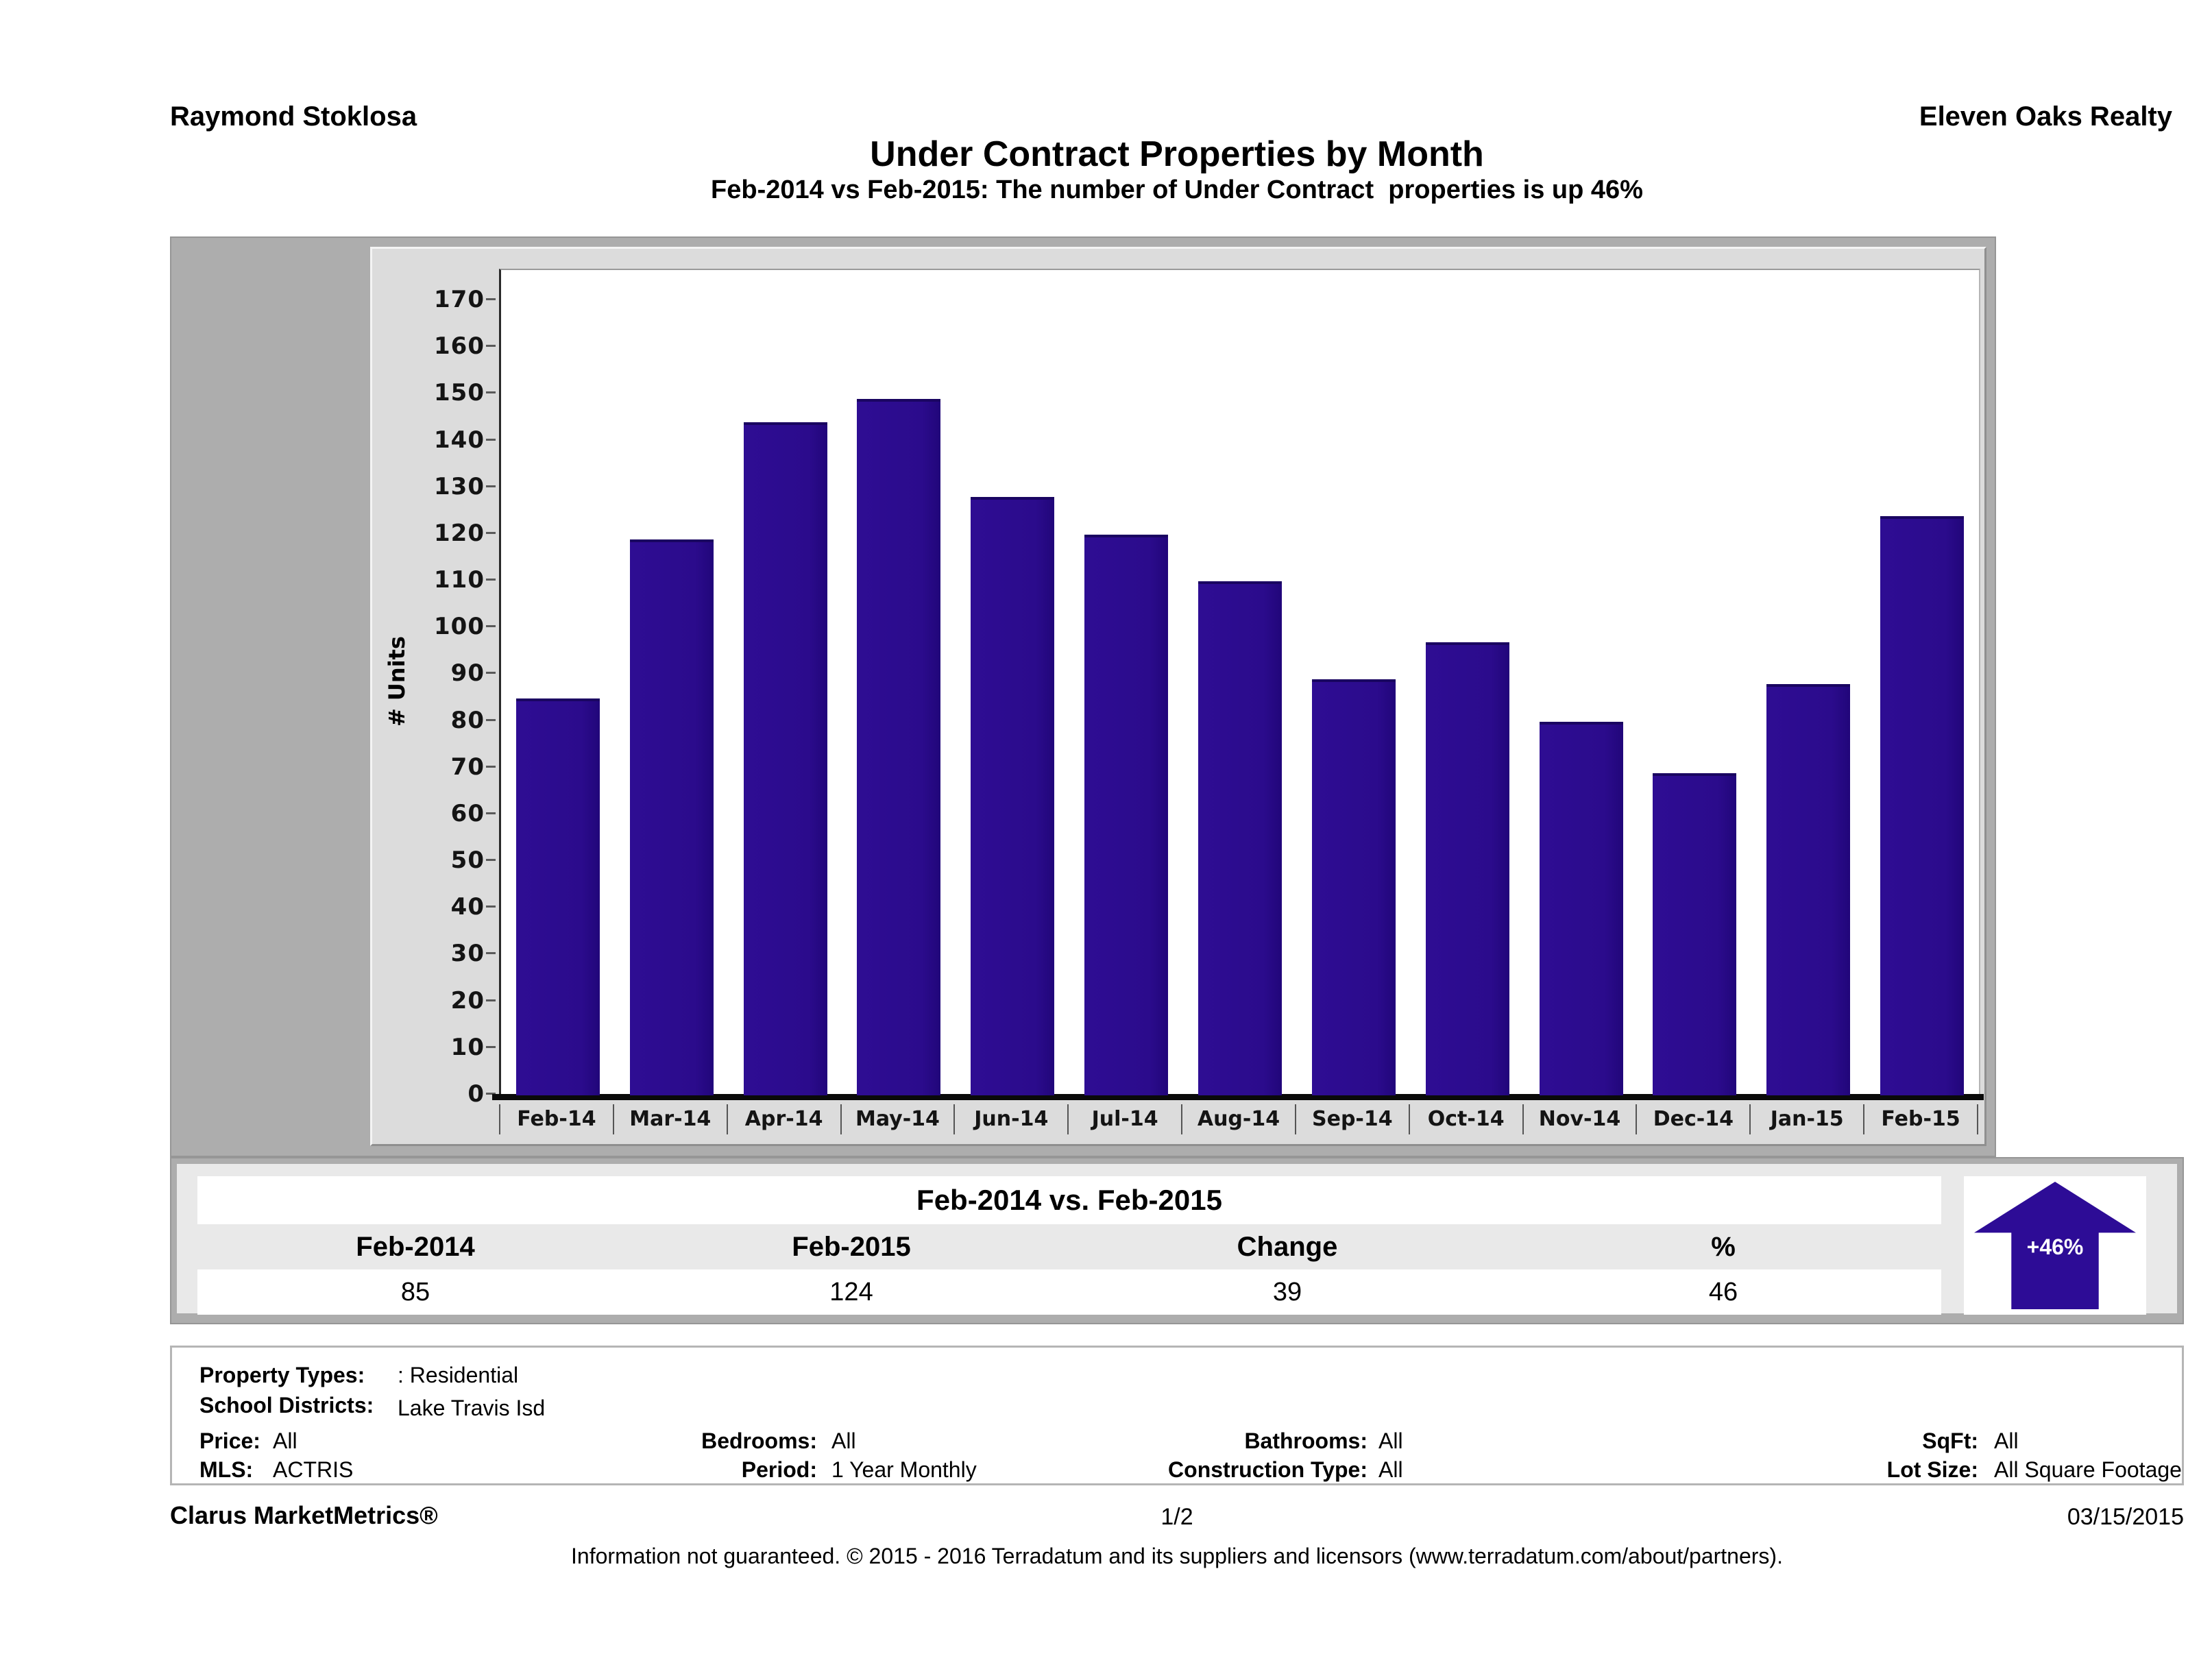 The image size is (2212, 1678). Describe the element at coordinates (1287, 1246) in the screenshot. I see `summary-column-header: Change` at that location.